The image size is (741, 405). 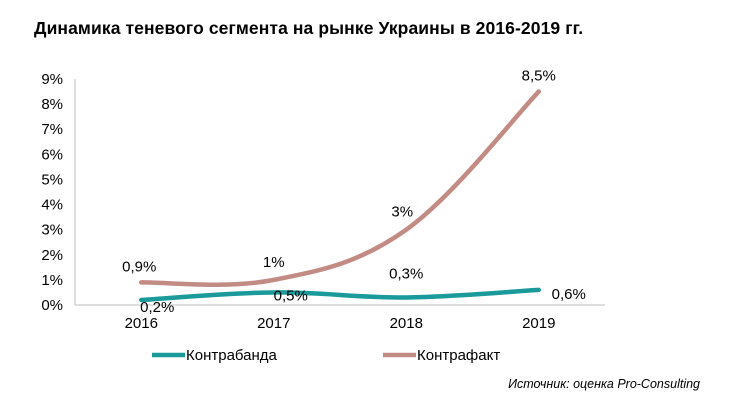 What do you see at coordinates (340, 323) in the screenshot?
I see `x-tick-labels: 2016 2017 2018 2019` at bounding box center [340, 323].